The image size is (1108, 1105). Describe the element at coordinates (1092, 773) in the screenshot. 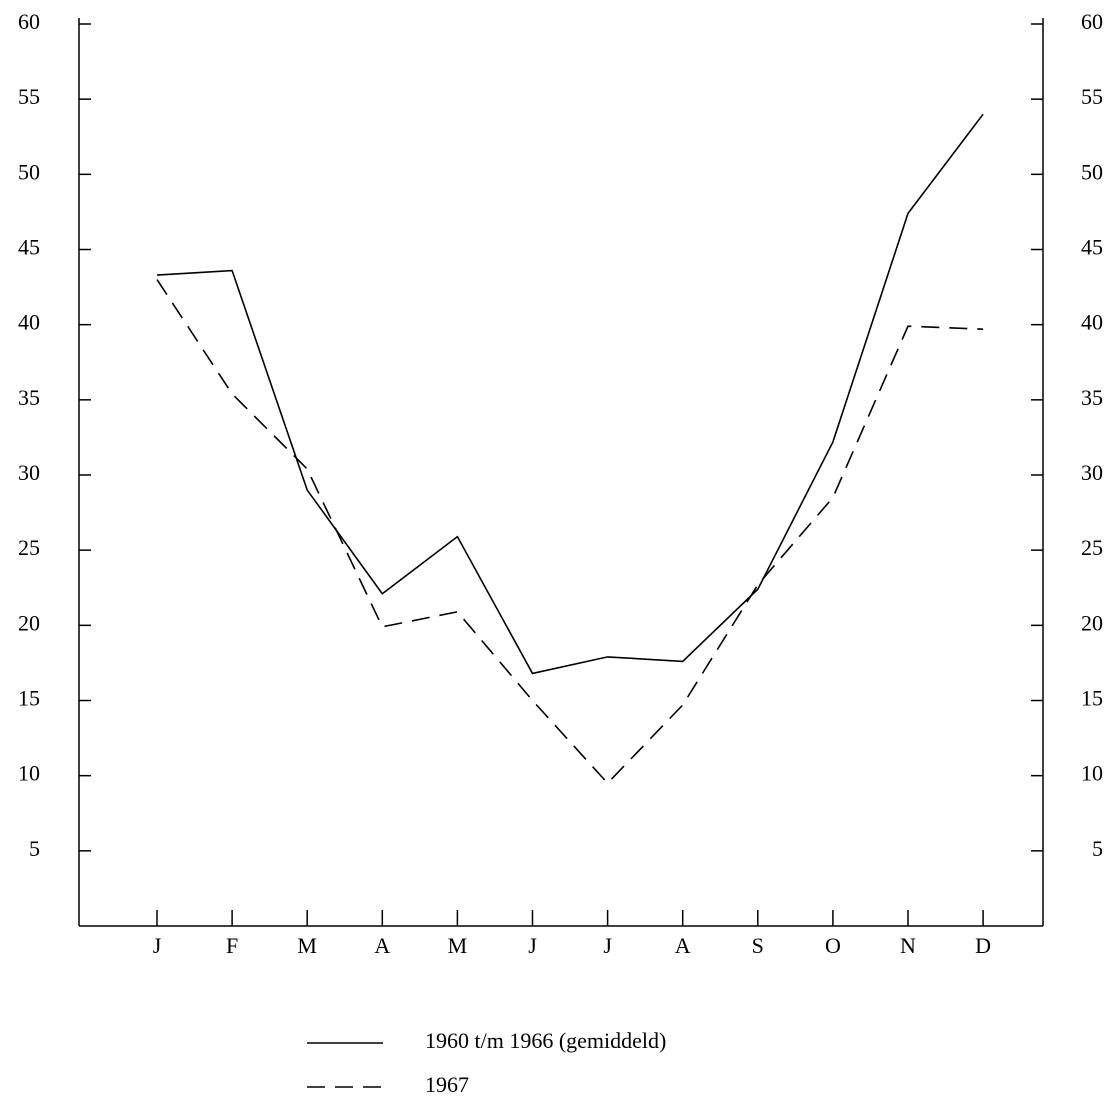

I see `y2-tick-label: 10` at that location.